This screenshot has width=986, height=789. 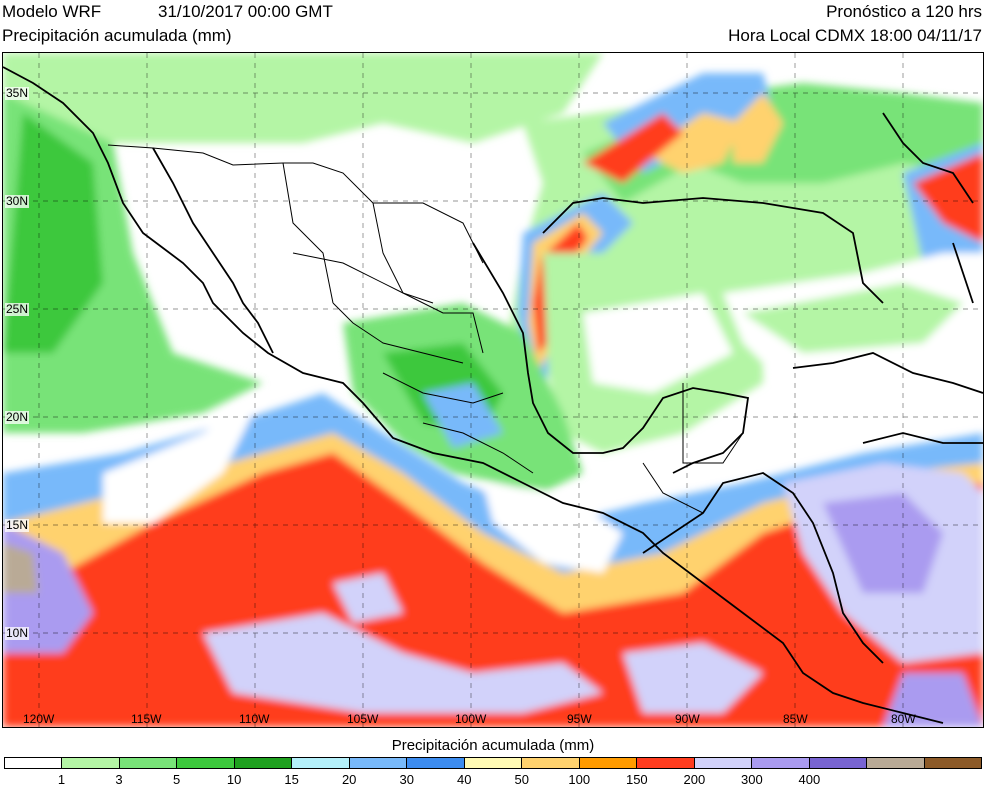 I want to click on colorbar-title: Precipitación acumulada (mm), so click(x=493, y=745).